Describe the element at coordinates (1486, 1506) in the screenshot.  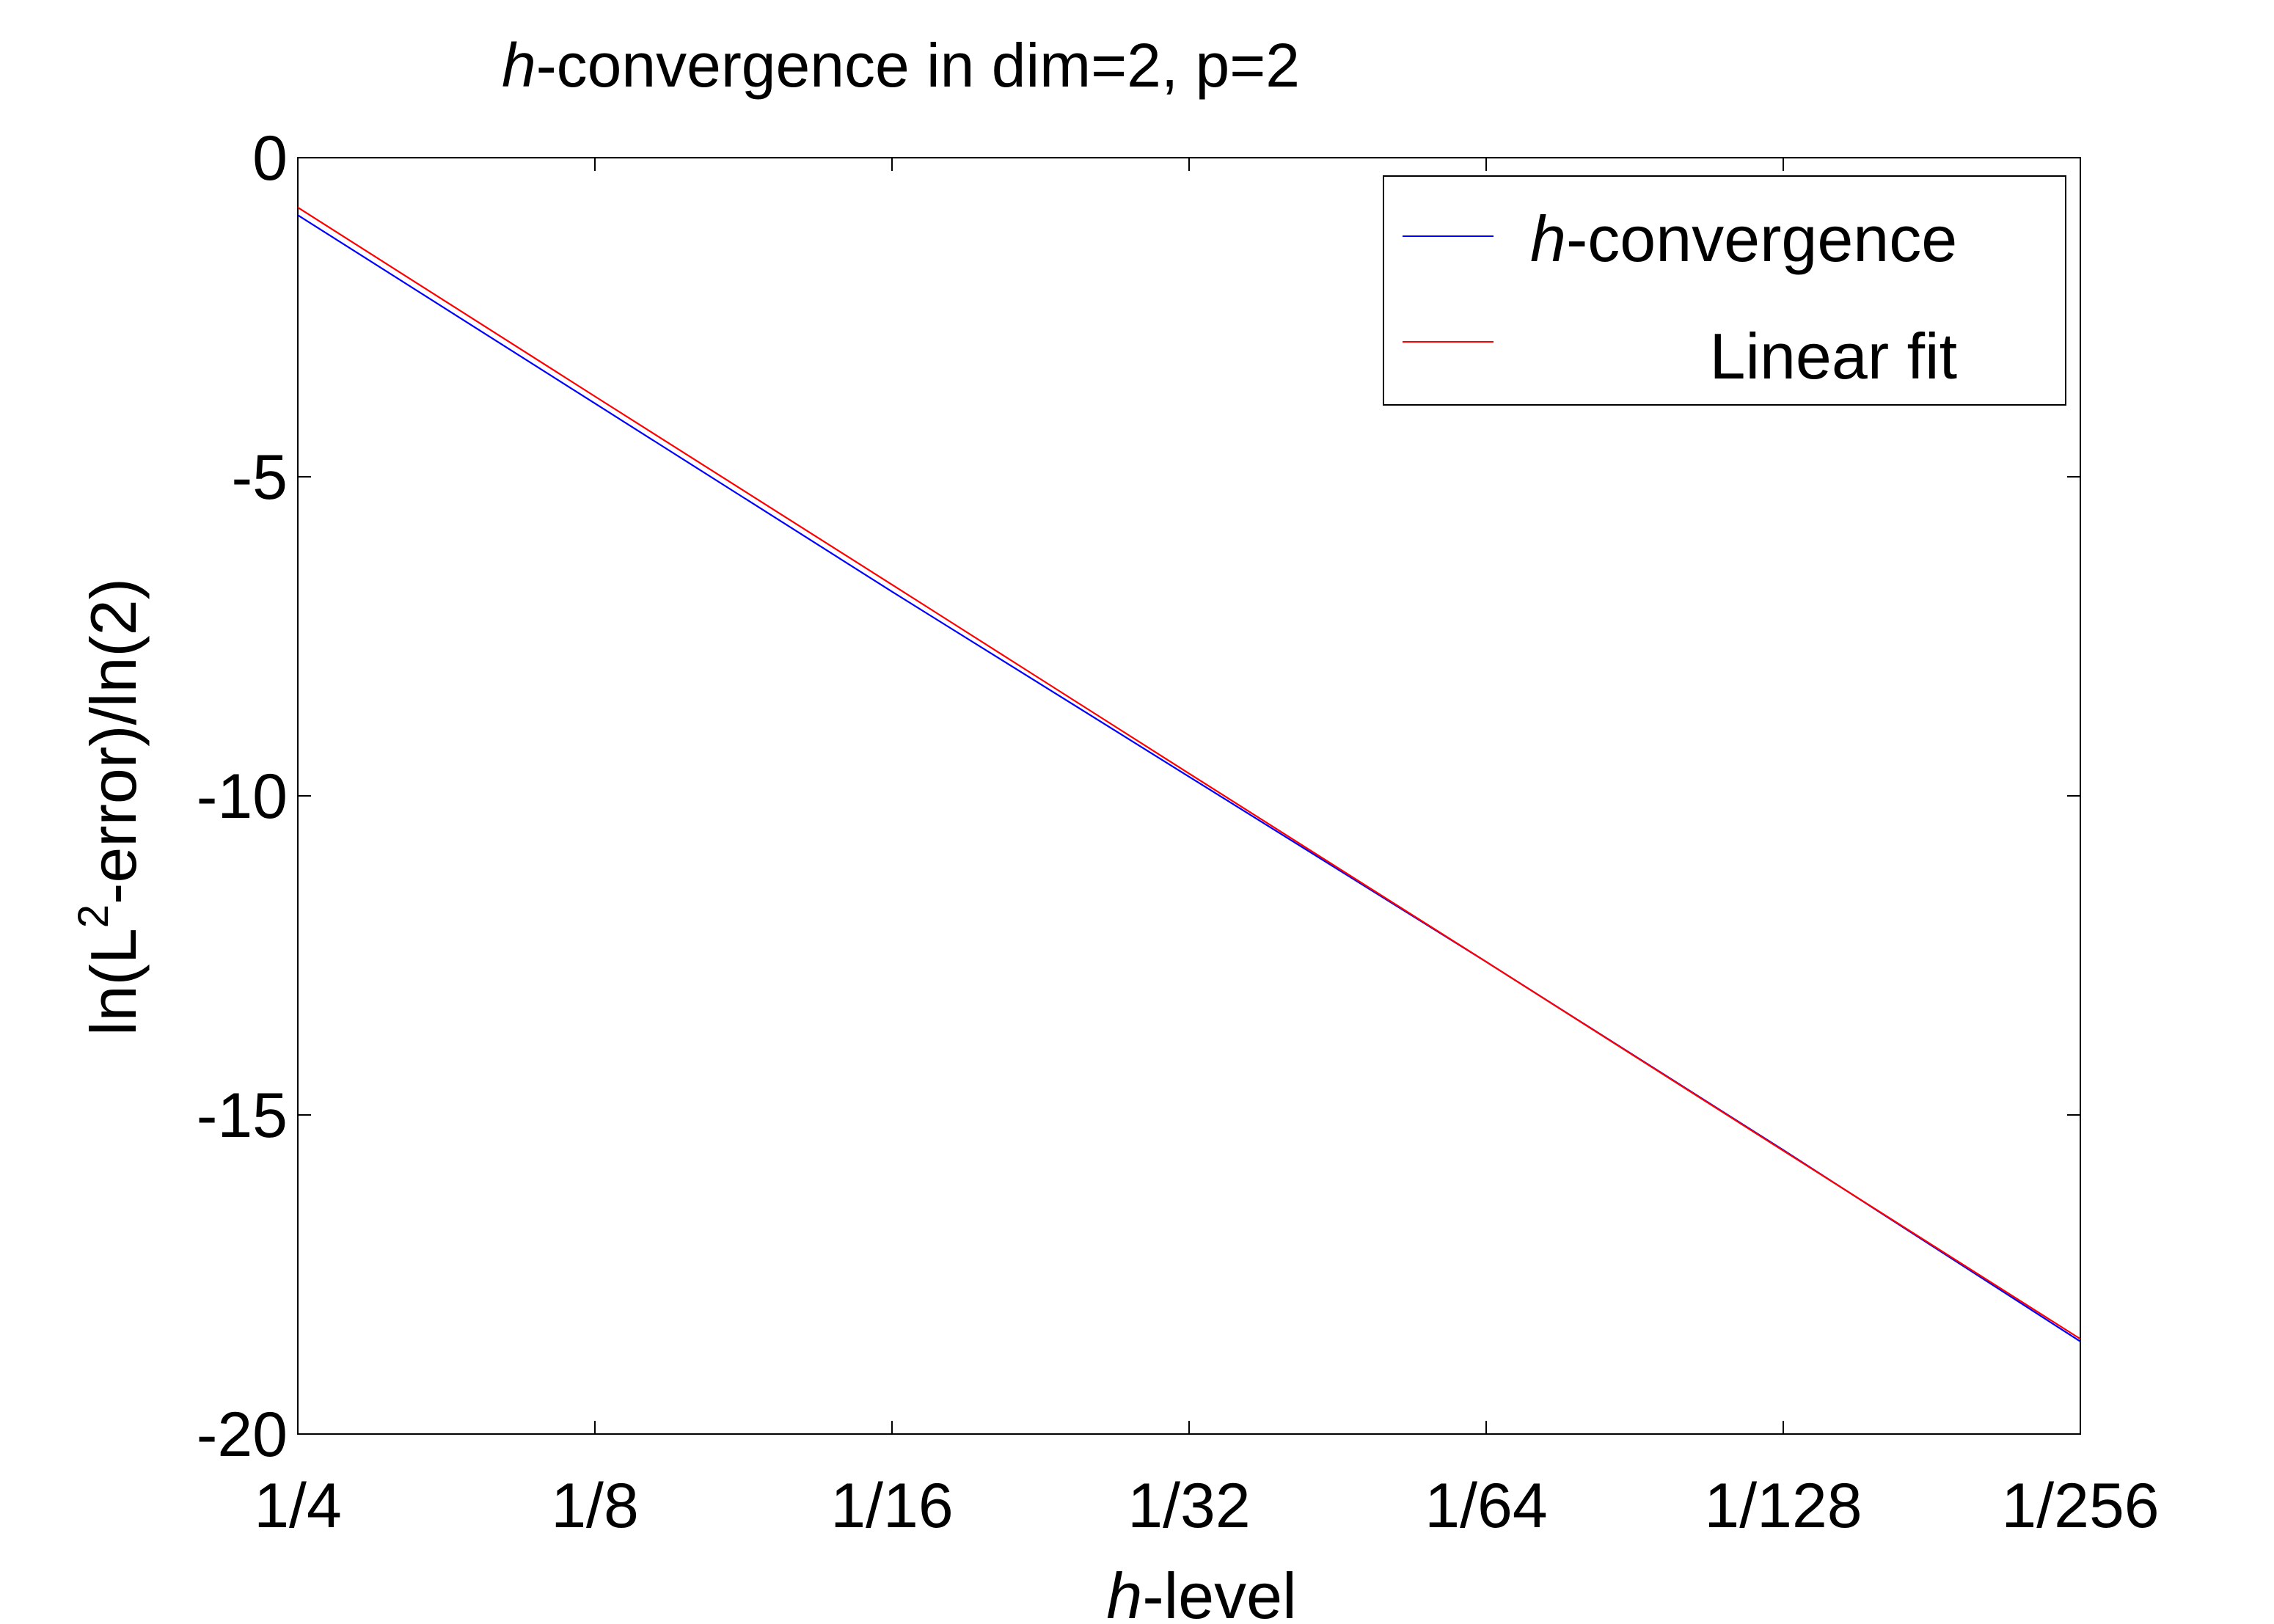
I see `x-tick-label: 1/64` at that location.